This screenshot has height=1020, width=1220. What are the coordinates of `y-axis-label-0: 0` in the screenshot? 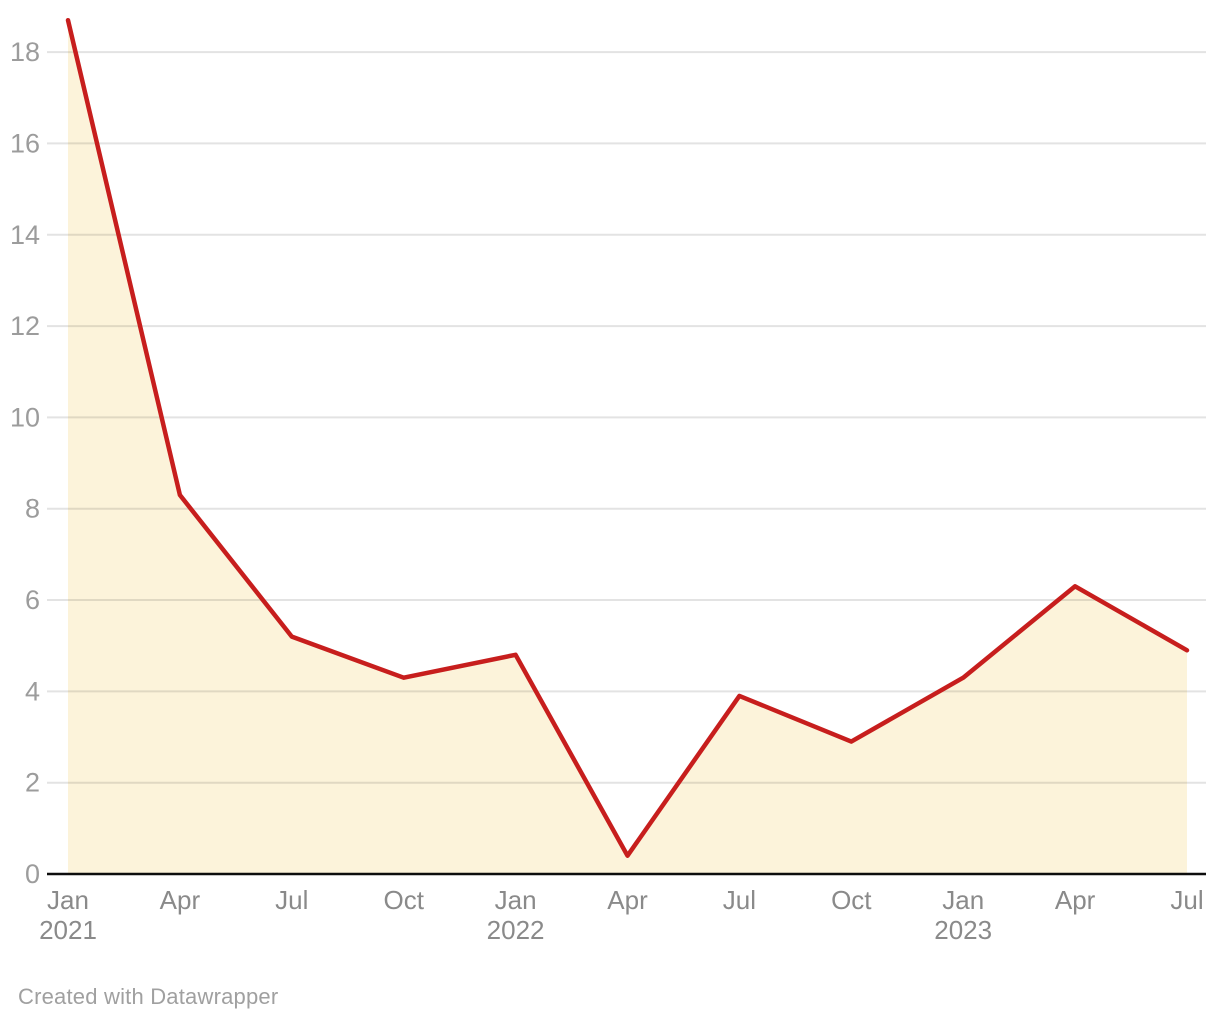 It's located at (32, 874).